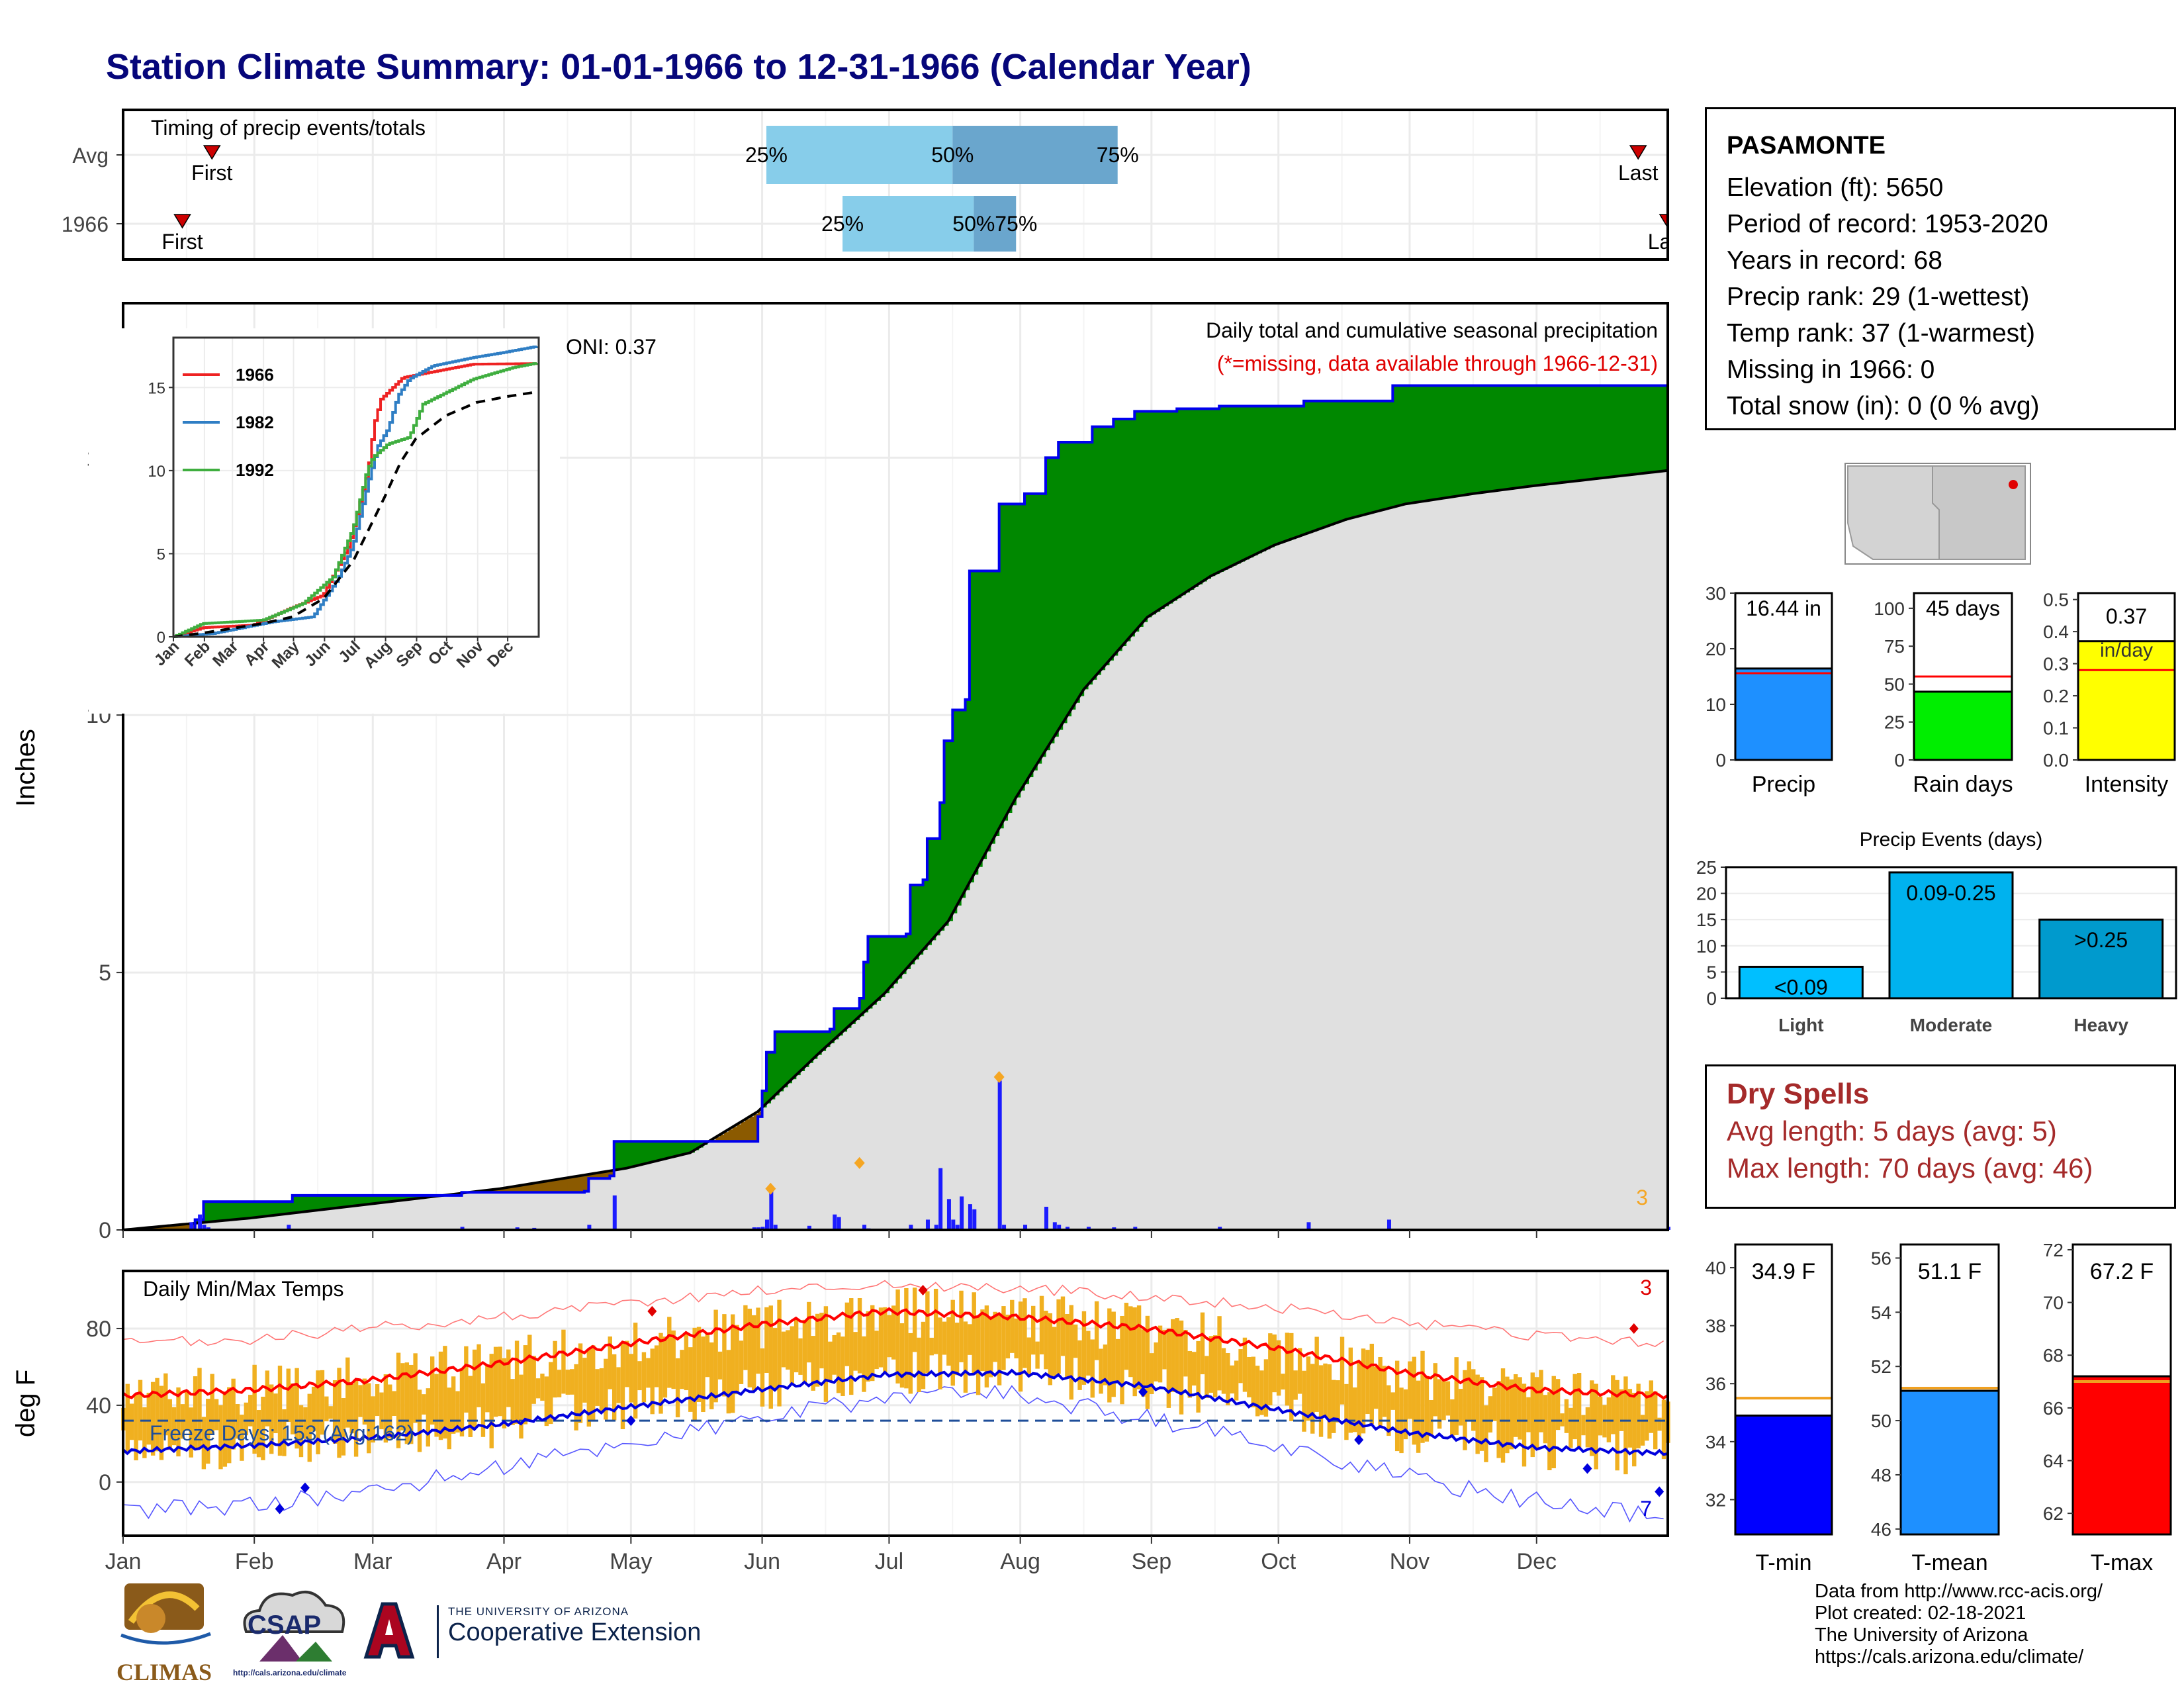  Describe the element at coordinates (1537, 1561) in the screenshot. I see `month-label: Dec` at that location.